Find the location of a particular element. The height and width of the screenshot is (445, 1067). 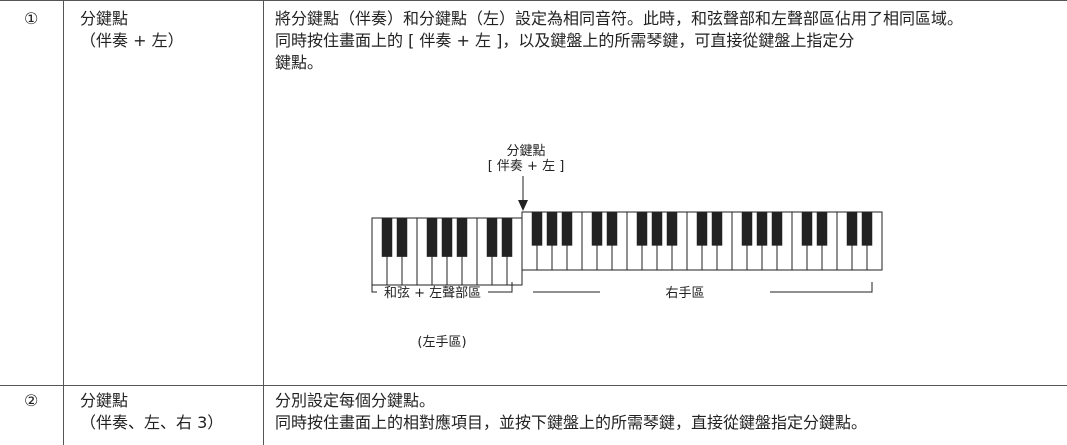

row-number: ② is located at coordinates (31, 400).